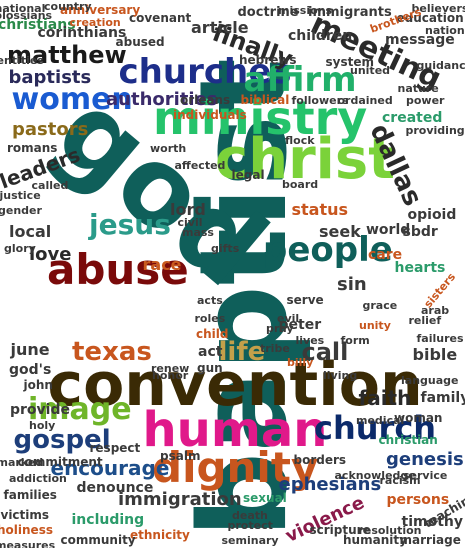 The height and width of the screenshot is (548, 465). Describe the element at coordinates (435, 354) in the screenshot. I see `cloud-word: bible` at that location.